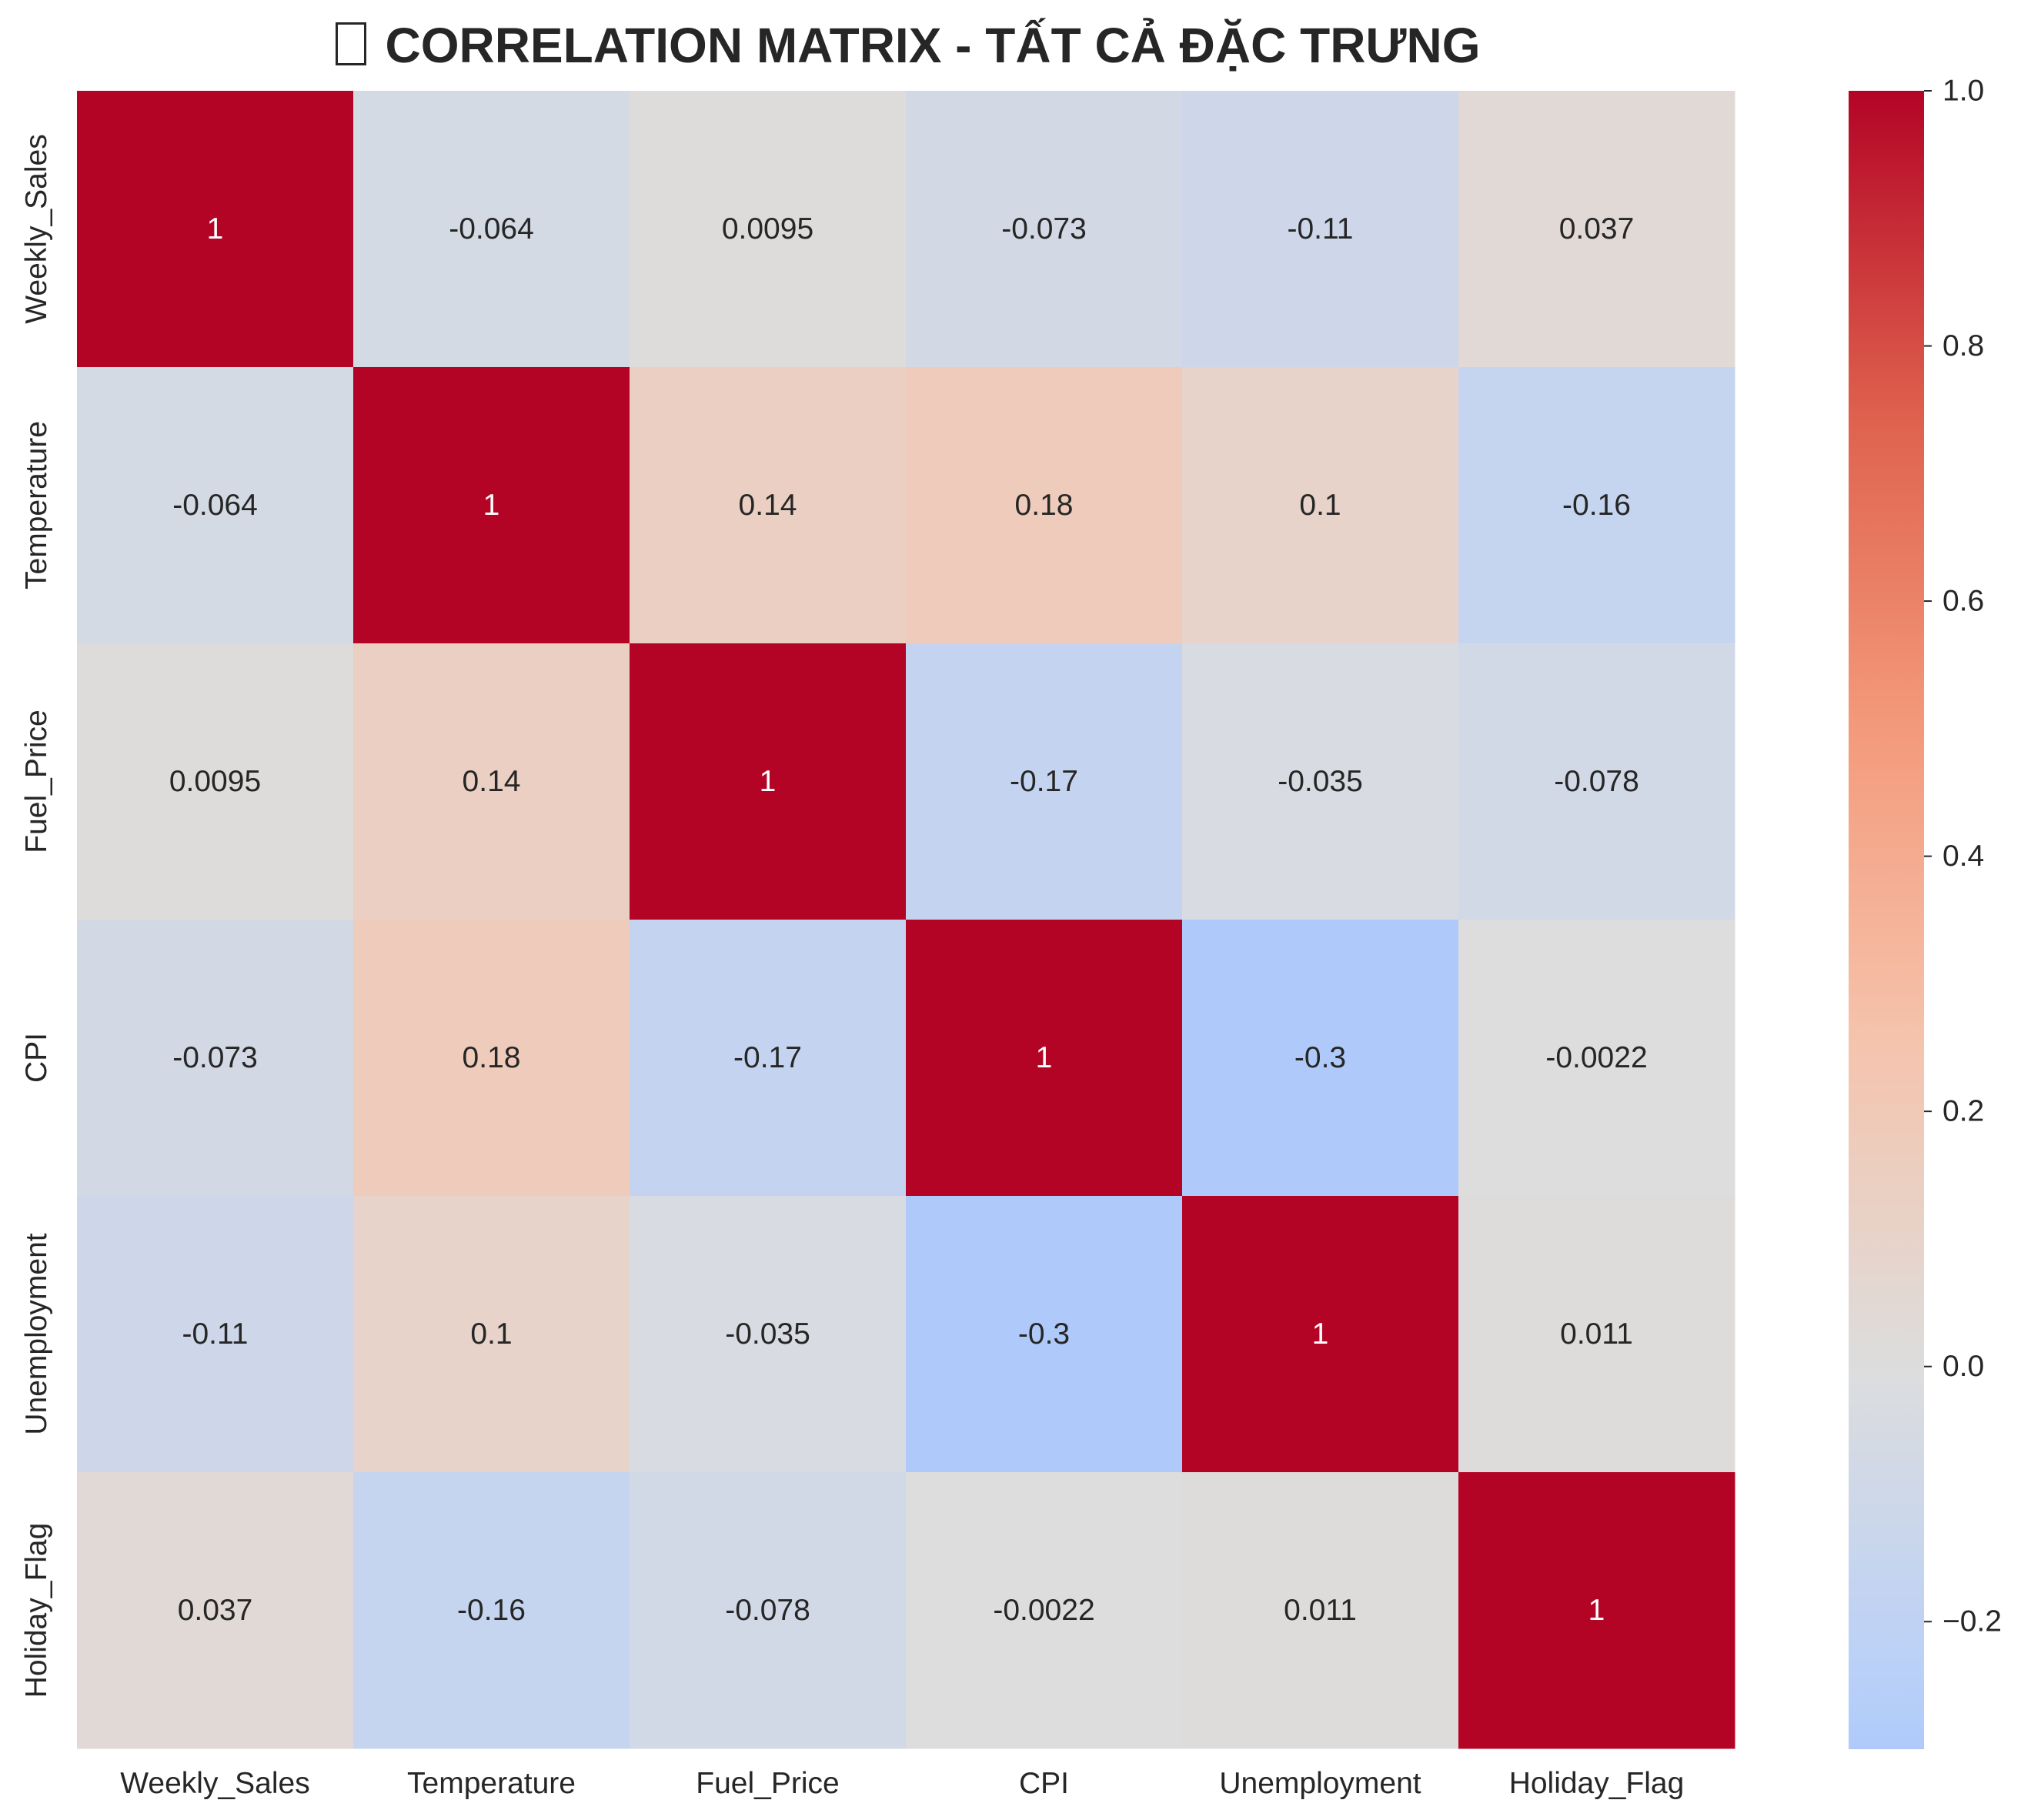 The height and width of the screenshot is (1820, 2031). What do you see at coordinates (1963, 92) in the screenshot?
I see `colorbar-tick-label: 1.0` at bounding box center [1963, 92].